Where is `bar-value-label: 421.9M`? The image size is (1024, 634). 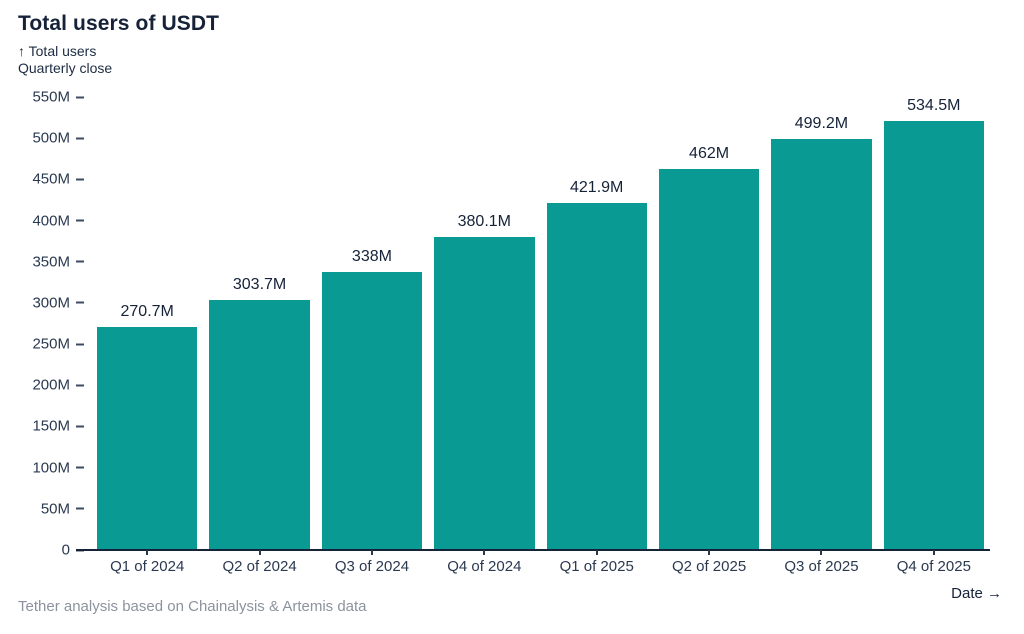
bar-value-label: 421.9M is located at coordinates (597, 187).